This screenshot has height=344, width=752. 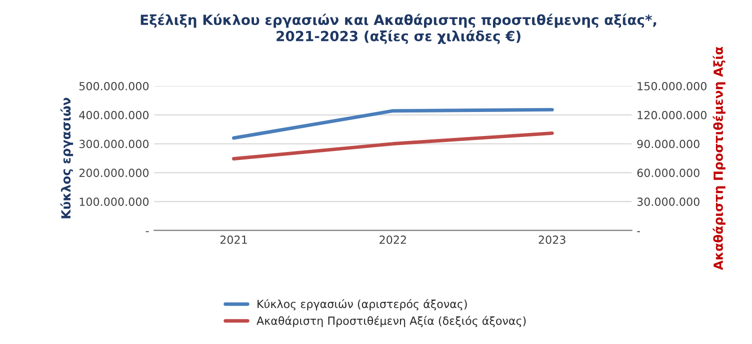 What do you see at coordinates (668, 173) in the screenshot?
I see `y2-tick-label: 60.000.000` at bounding box center [668, 173].